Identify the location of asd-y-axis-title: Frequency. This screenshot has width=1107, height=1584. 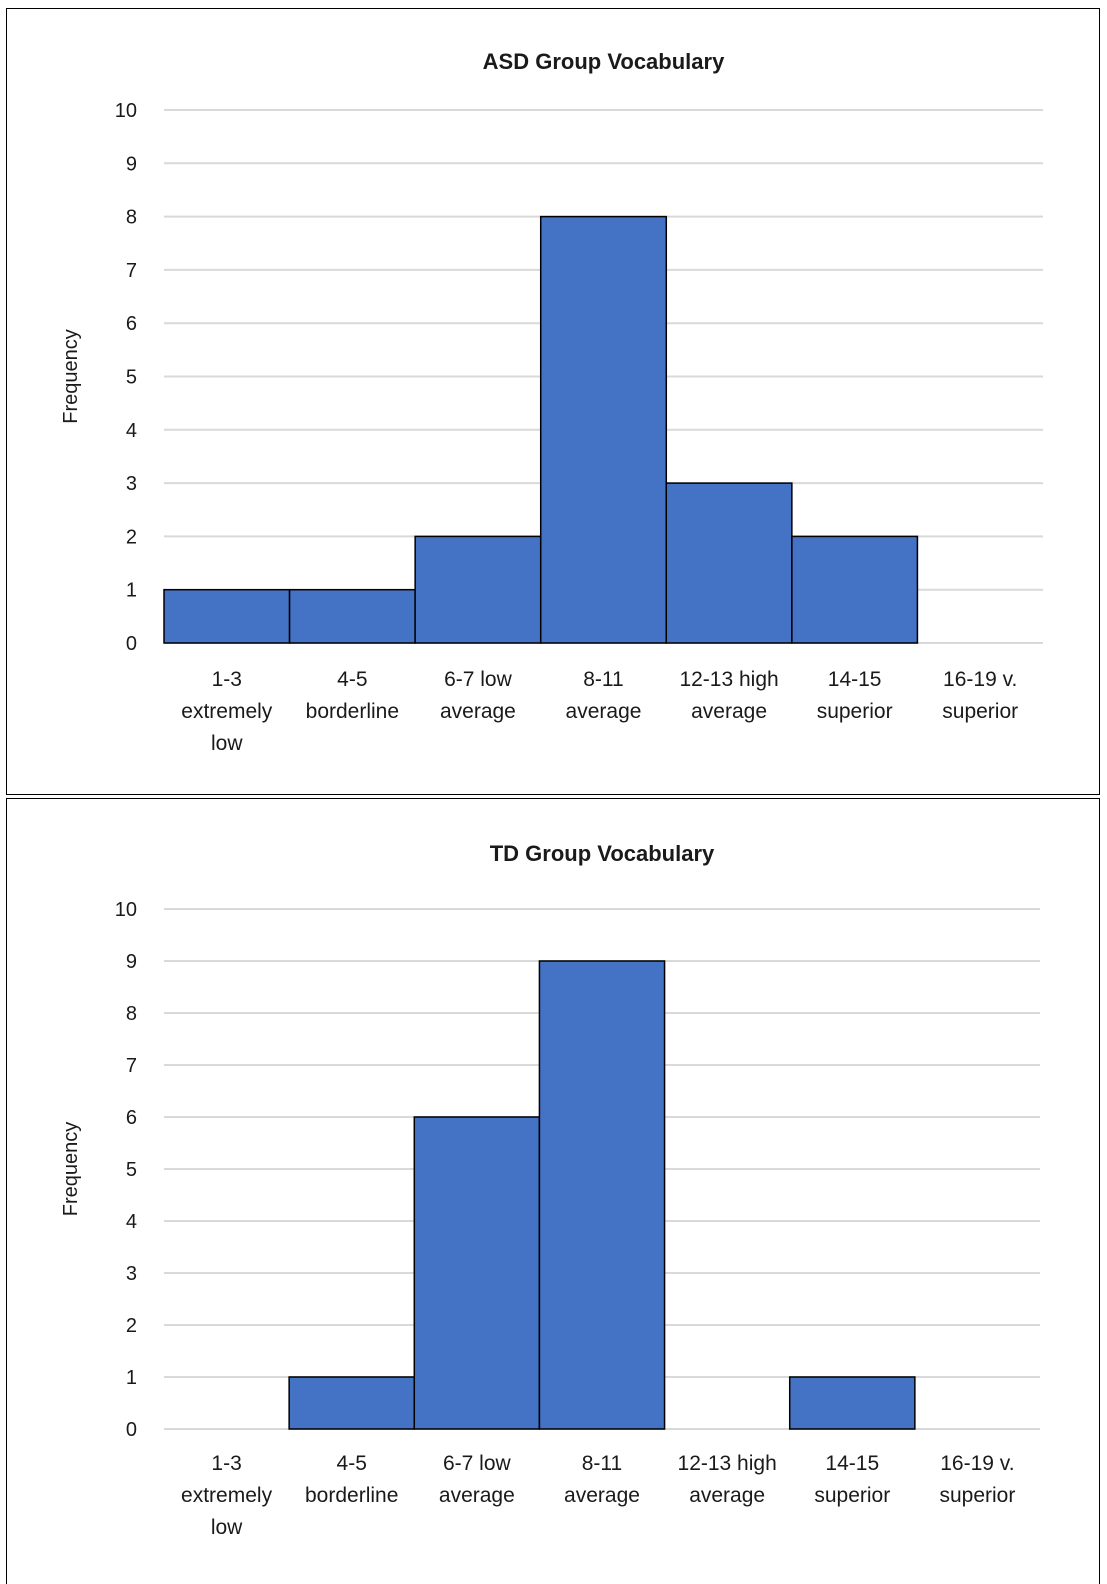
(71, 376).